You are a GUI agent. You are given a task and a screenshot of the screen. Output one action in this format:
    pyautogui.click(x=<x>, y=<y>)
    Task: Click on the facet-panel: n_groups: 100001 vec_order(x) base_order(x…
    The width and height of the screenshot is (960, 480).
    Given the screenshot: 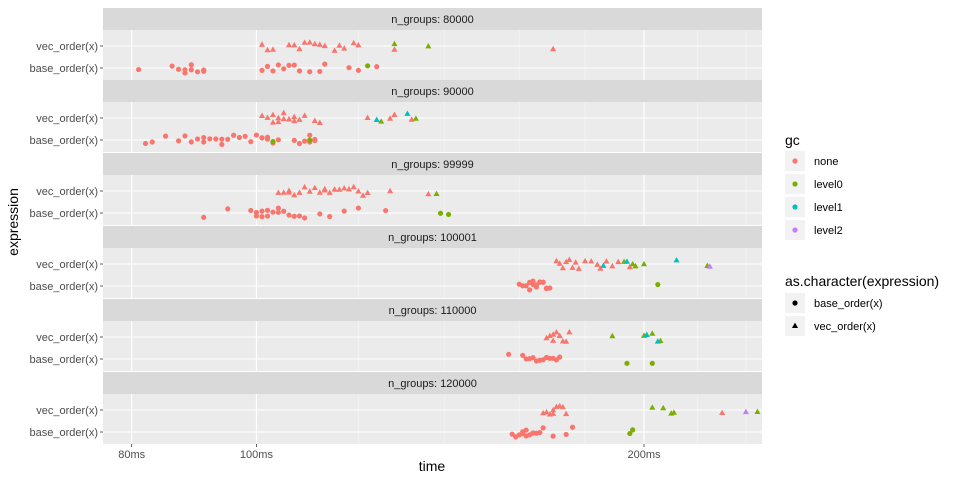 What is the action you would take?
    pyautogui.click(x=396, y=262)
    